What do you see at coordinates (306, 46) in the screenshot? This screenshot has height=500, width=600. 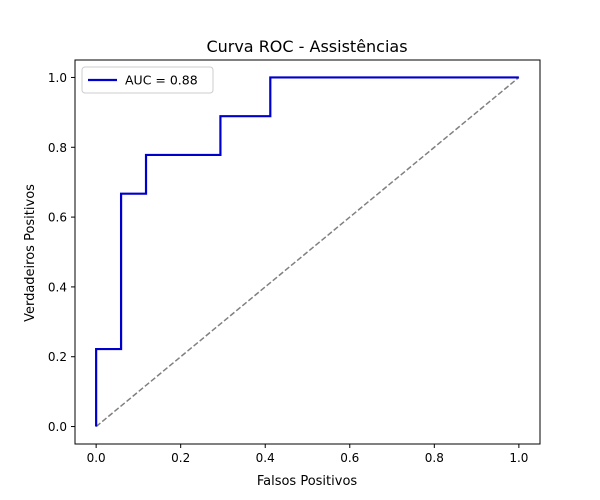 I see `chart-title: Curva ROC - Assistências` at bounding box center [306, 46].